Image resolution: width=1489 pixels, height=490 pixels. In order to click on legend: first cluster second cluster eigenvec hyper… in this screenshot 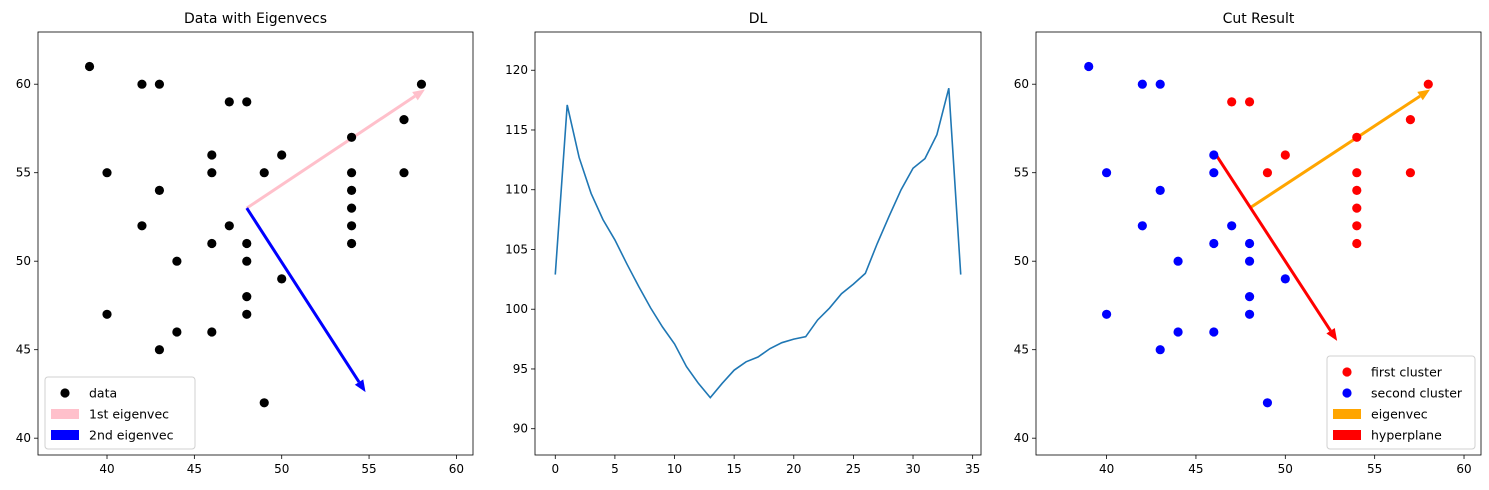, I will do `click(1401, 402)`.